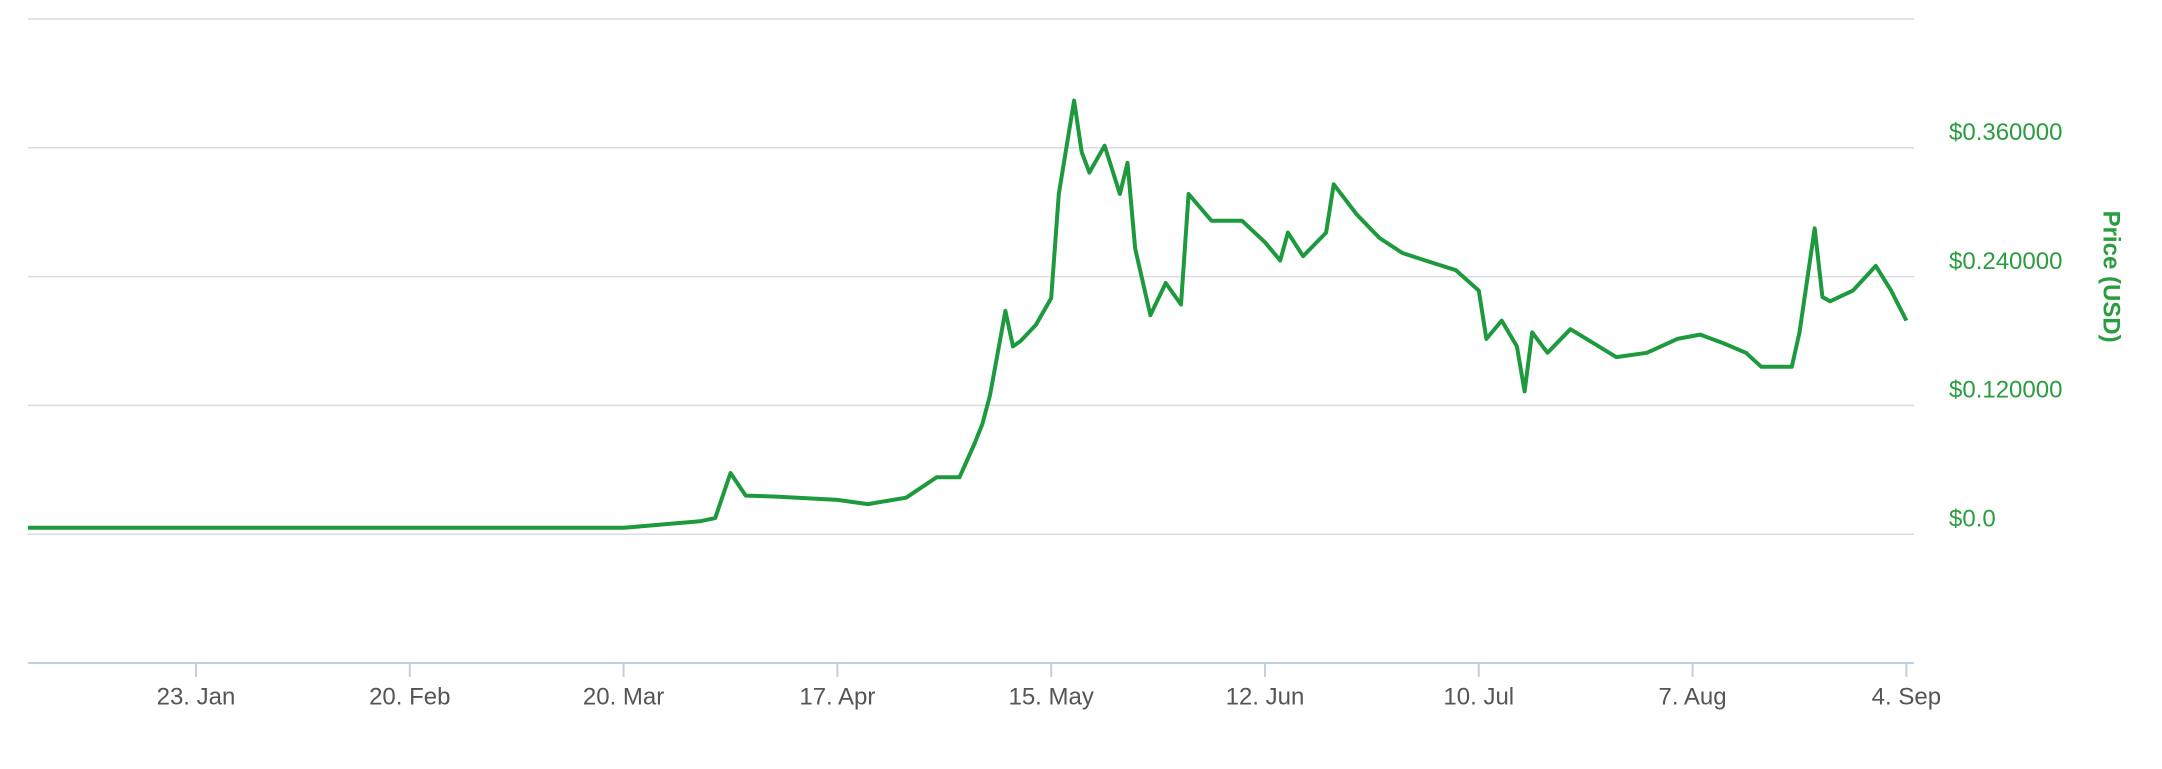 Image resolution: width=2162 pixels, height=769 pixels. Describe the element at coordinates (1693, 696) in the screenshot. I see `x-tick-label: 7. Aug` at that location.